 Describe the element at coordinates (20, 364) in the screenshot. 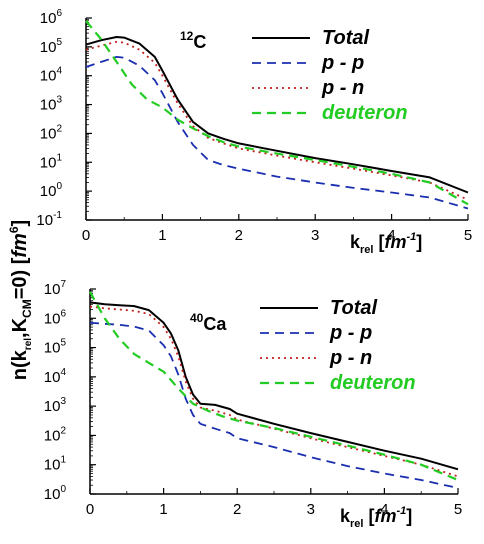

I see `y-label-main: n(k` at that location.